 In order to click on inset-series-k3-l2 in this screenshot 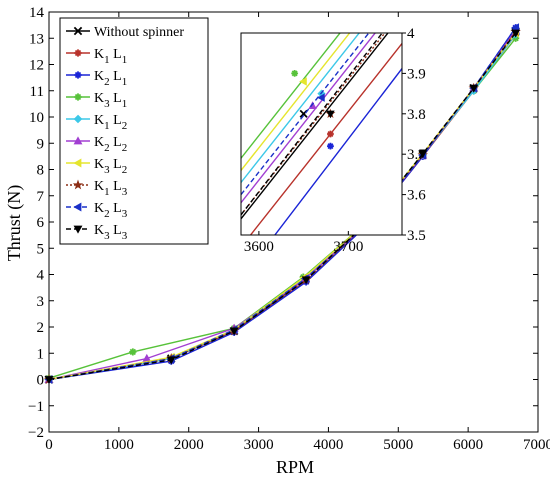, I will do `click(296, 102)`.